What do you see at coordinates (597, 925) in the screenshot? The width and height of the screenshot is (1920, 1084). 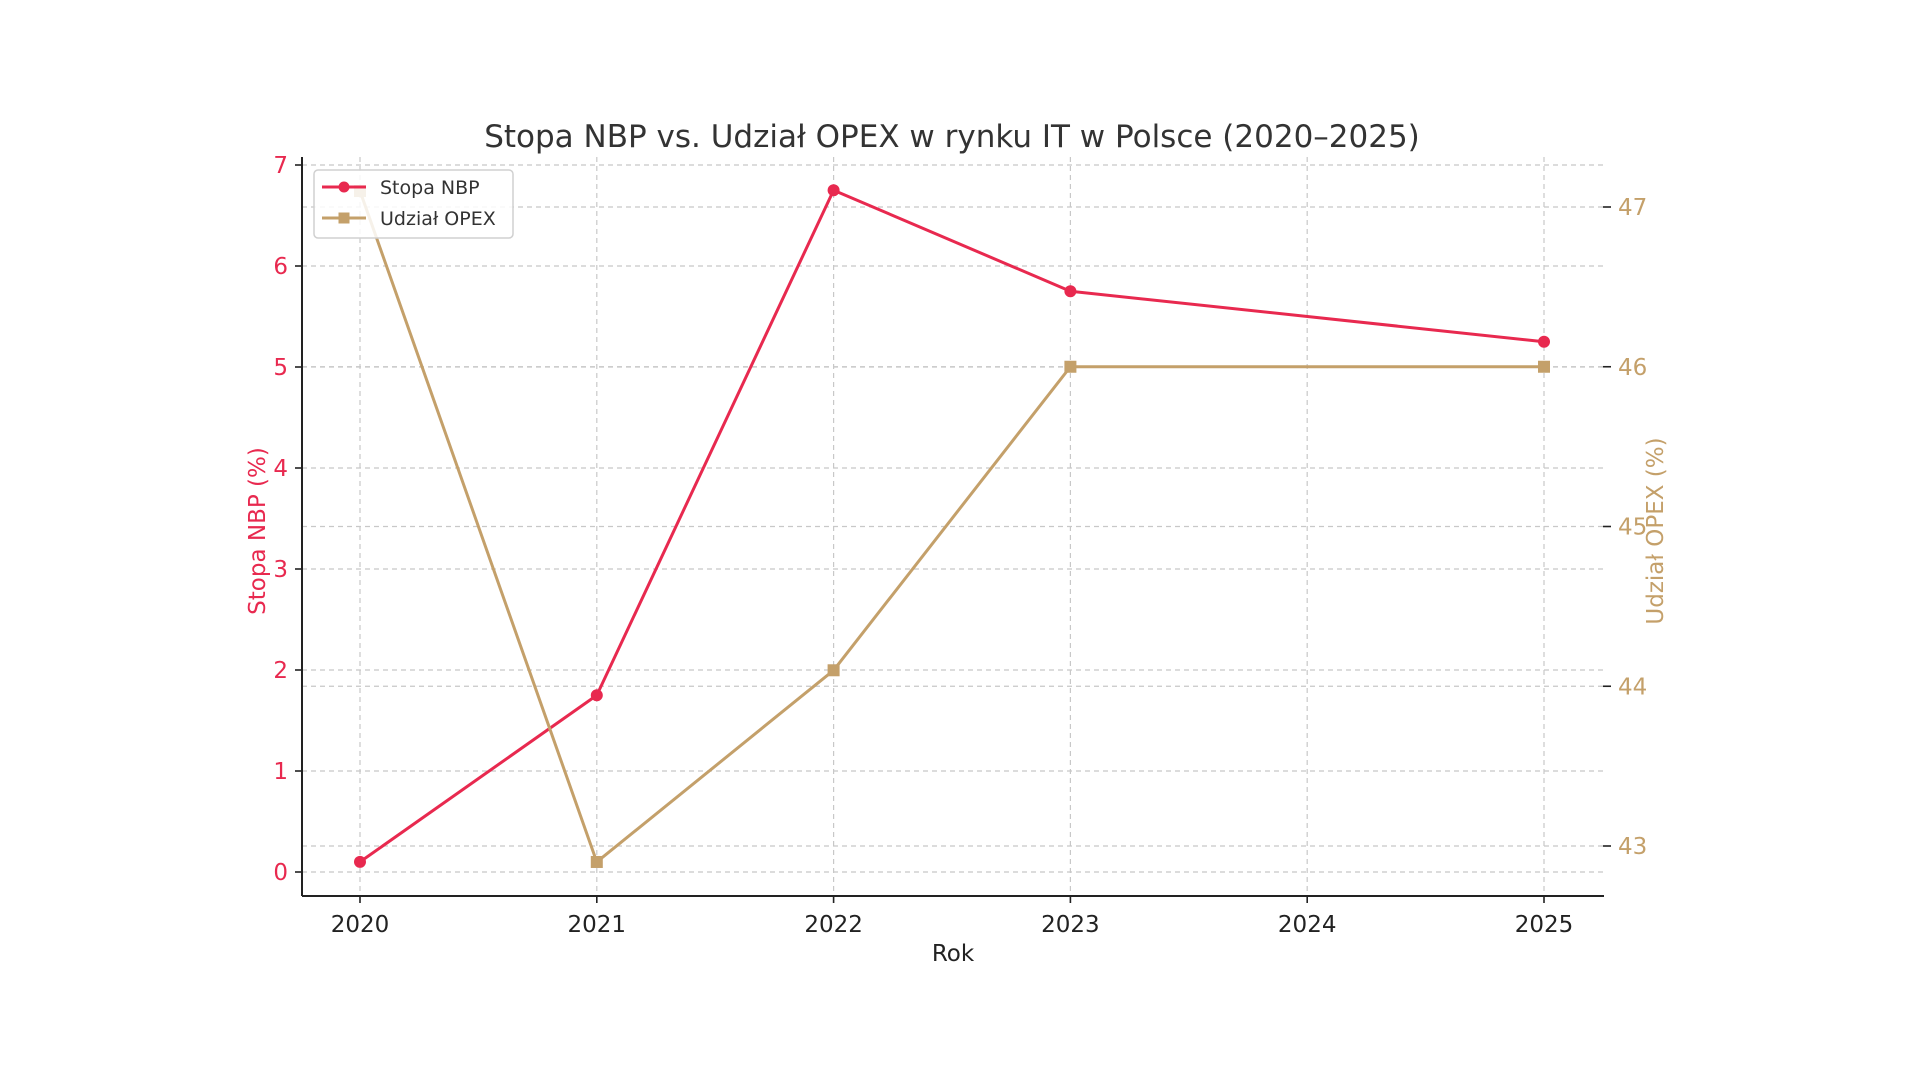 I see `x-tick-label: 2021` at bounding box center [597, 925].